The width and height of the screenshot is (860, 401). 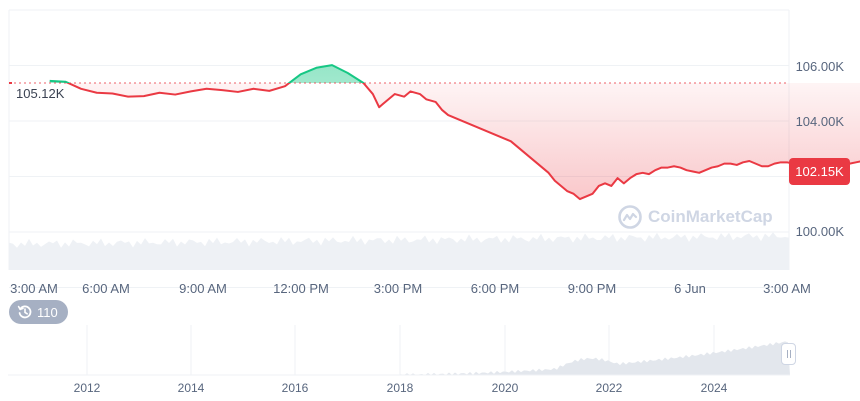 What do you see at coordinates (40, 93) in the screenshot?
I see `open-price-label: 105.12K` at bounding box center [40, 93].